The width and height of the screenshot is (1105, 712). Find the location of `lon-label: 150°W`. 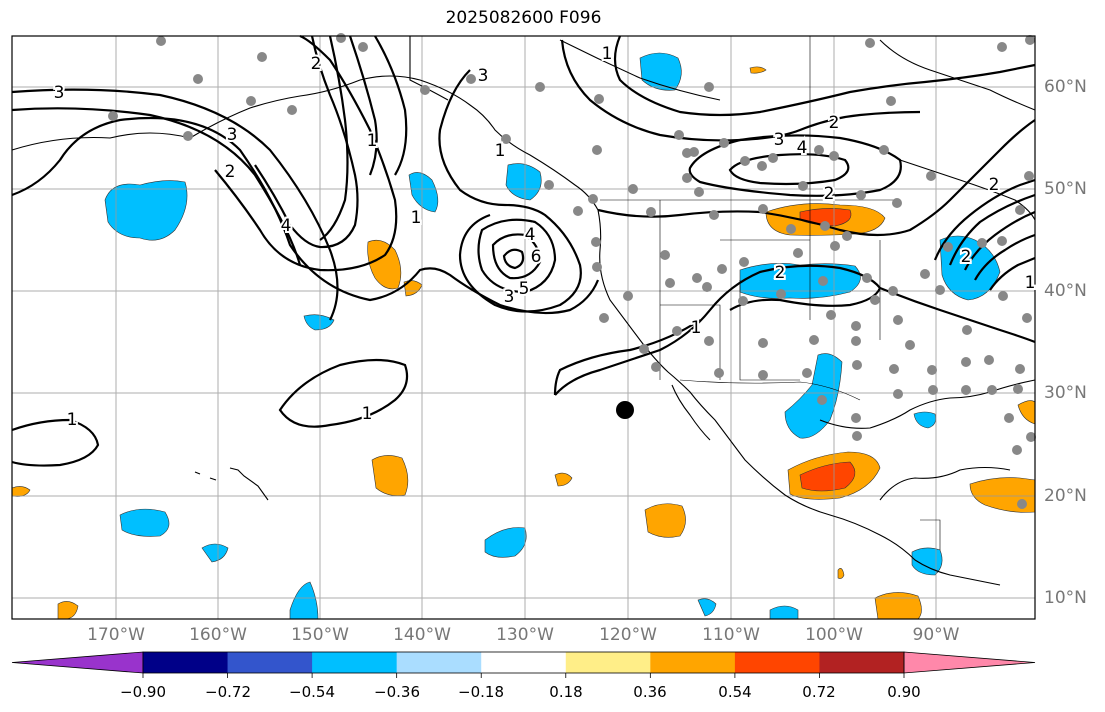

lon-label: 150°W is located at coordinates (320, 635).